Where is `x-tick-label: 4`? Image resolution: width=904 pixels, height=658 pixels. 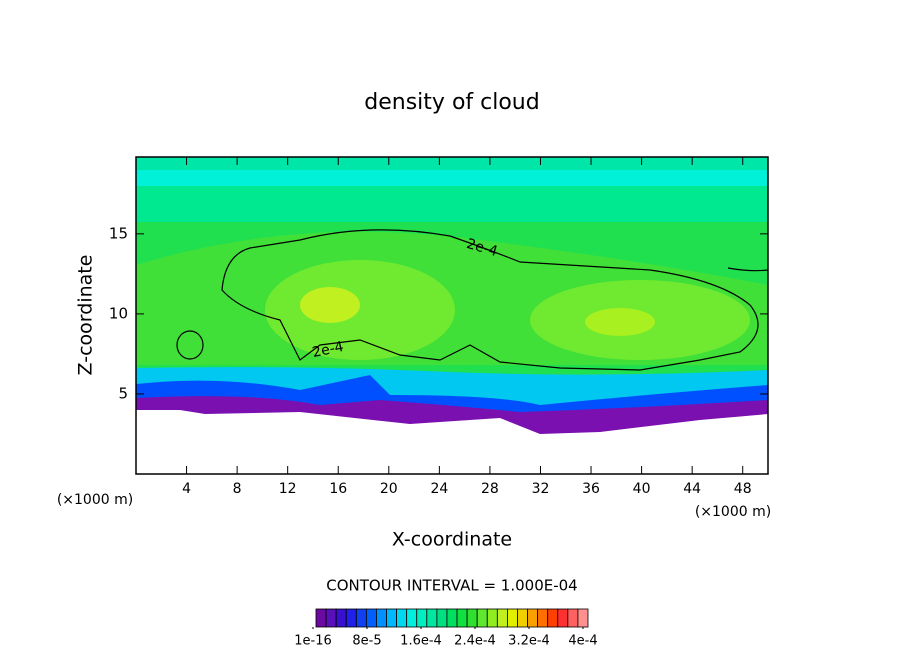
x-tick-label: 4 is located at coordinates (186, 489).